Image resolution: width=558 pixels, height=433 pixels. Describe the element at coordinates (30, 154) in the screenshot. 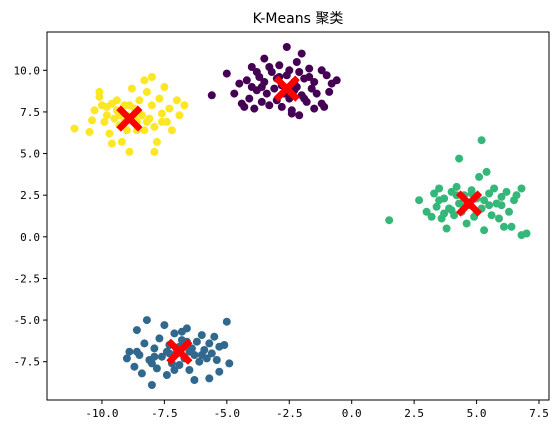

I see `y-tick-label: 5.0` at that location.